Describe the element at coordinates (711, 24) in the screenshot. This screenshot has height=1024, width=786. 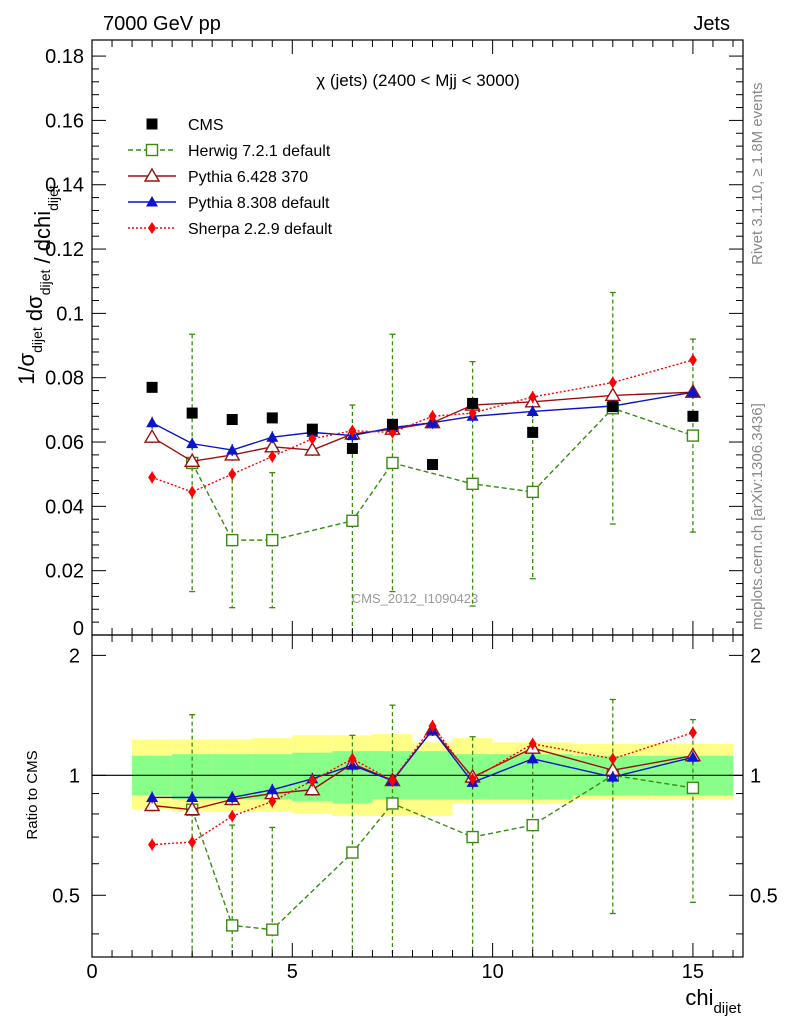
I see `header-right: Jets` at that location.